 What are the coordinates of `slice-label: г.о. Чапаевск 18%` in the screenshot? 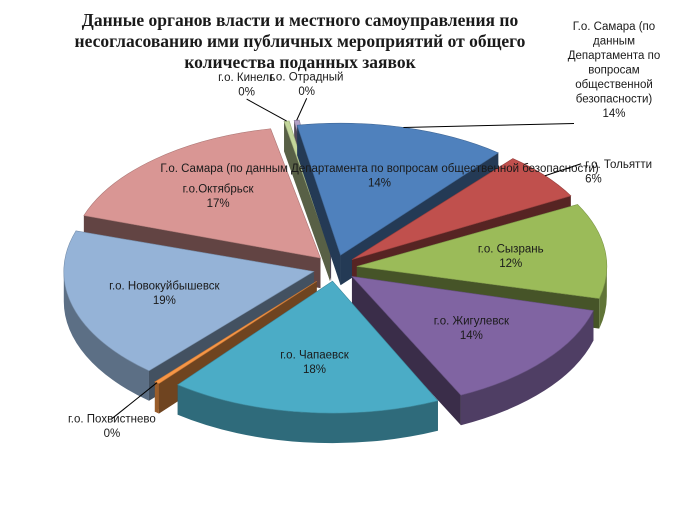 It's located at (315, 362).